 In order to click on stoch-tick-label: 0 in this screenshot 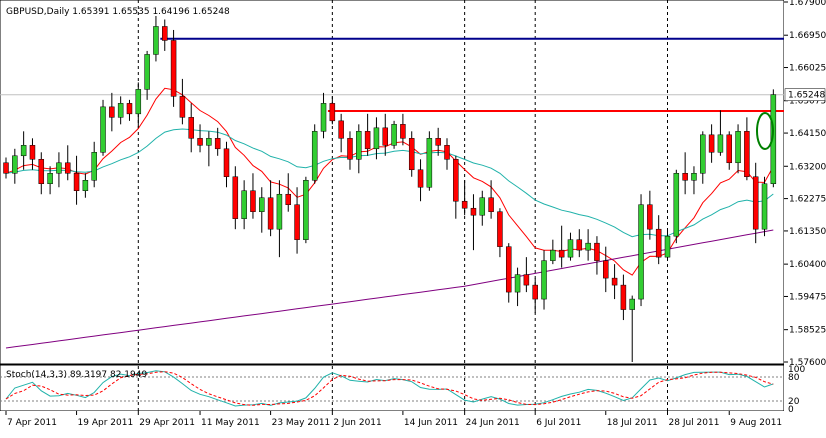, I will do `click(791, 410)`.